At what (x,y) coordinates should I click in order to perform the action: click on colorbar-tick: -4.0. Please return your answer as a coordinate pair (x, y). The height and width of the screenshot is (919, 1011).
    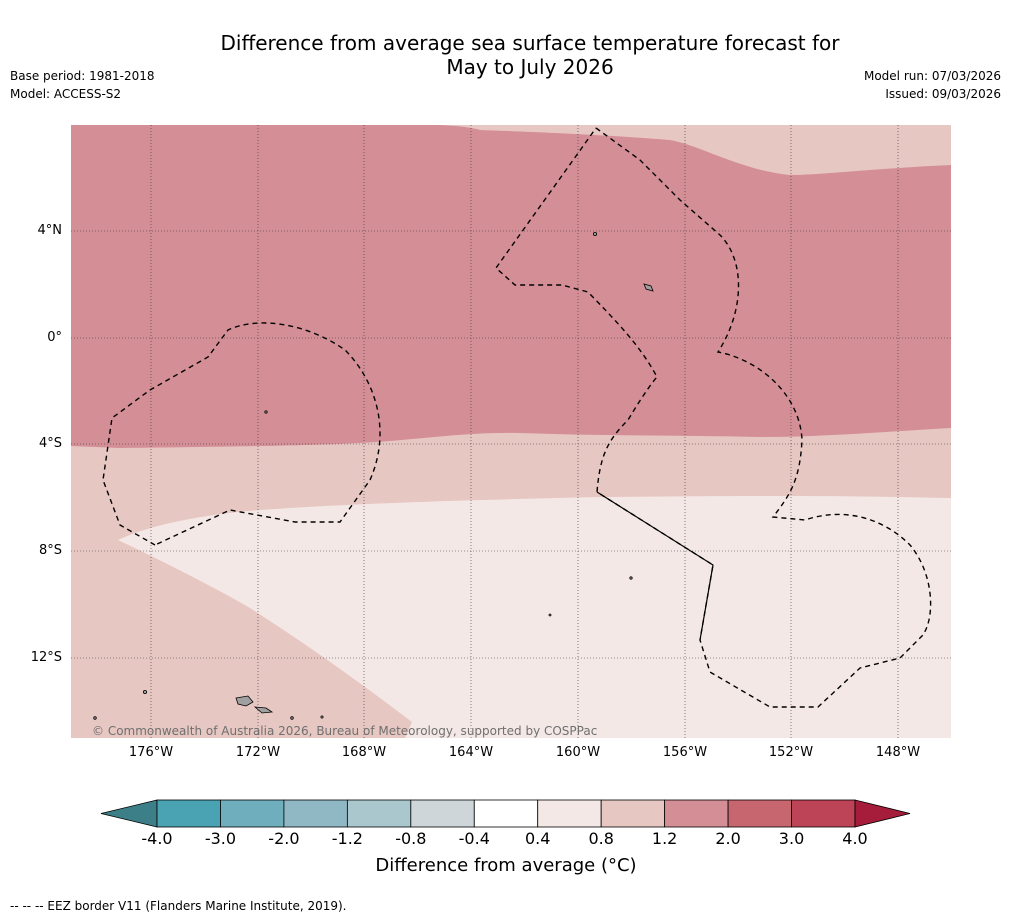
    Looking at the image, I should click on (157, 838).